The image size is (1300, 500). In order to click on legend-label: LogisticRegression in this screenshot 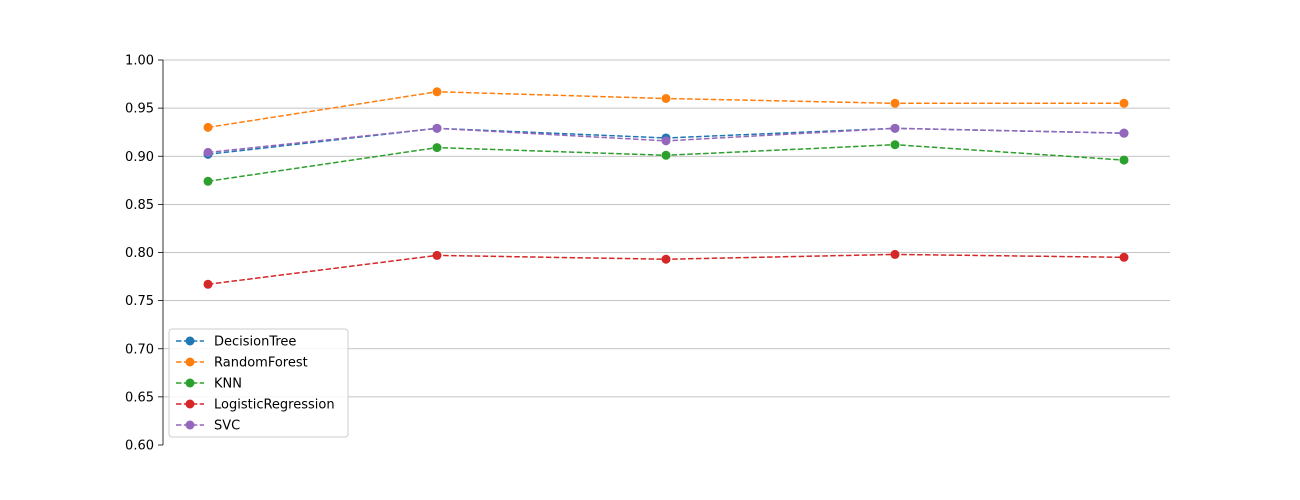, I will do `click(274, 405)`.